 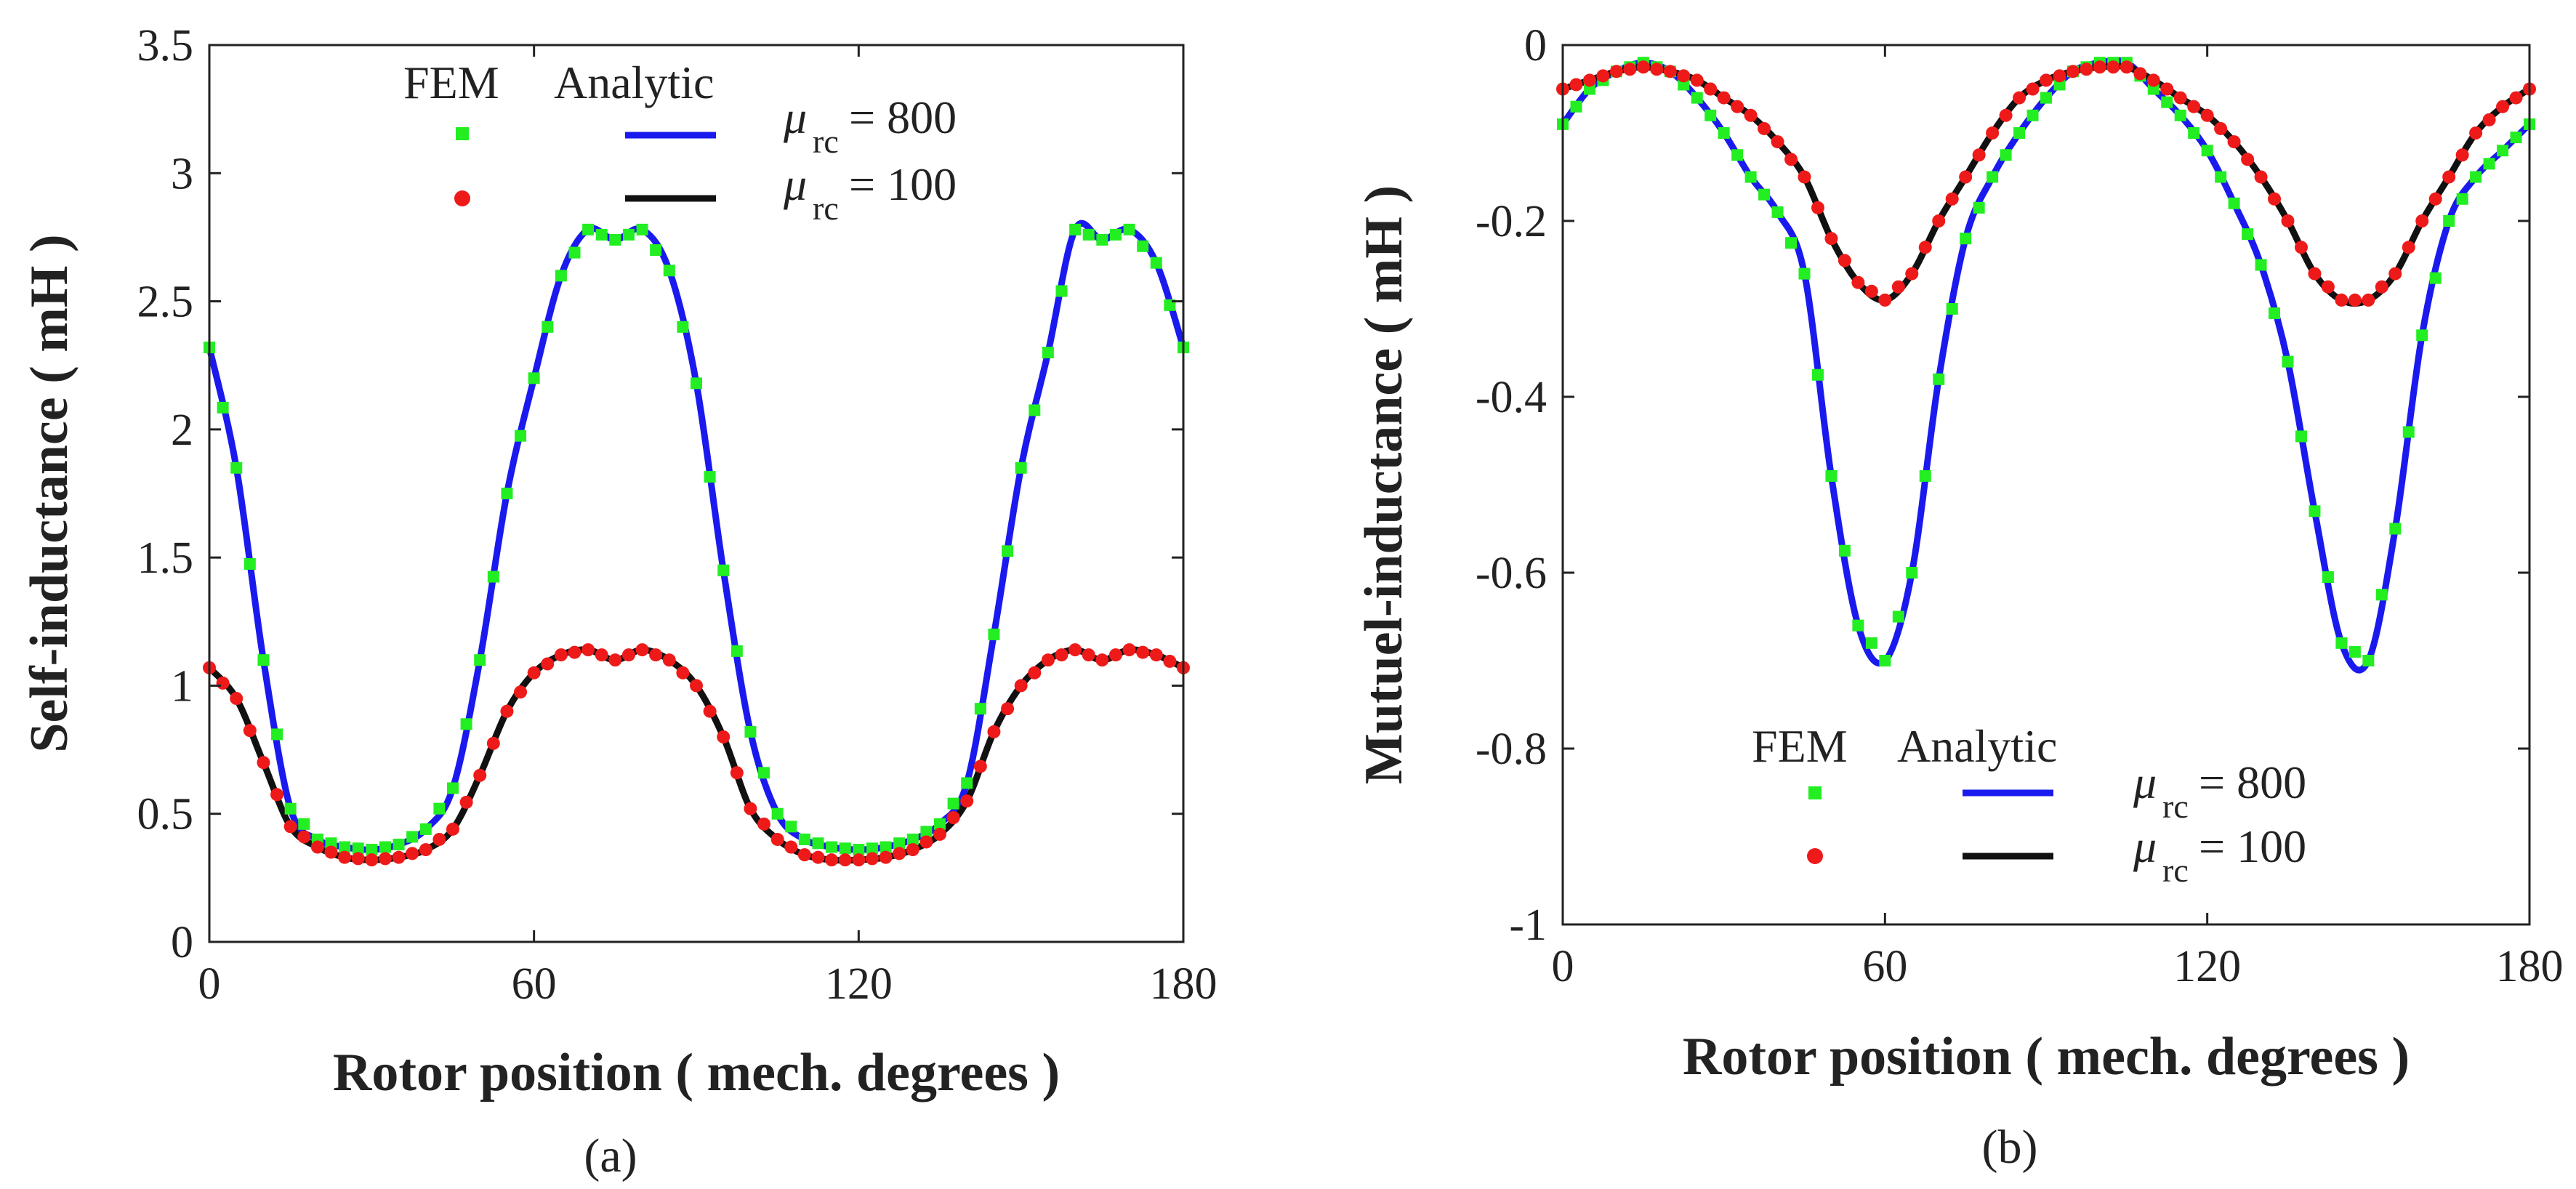 I want to click on panel-b-y-tick-label: -0.4, so click(x=1511, y=397).